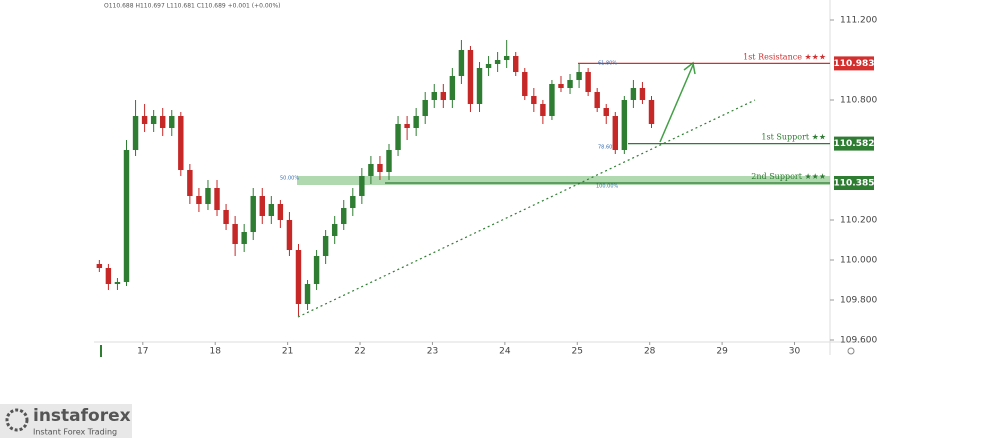 This screenshot has width=1000, height=442. Describe the element at coordinates (359, 352) in the screenshot. I see `x-tick-label: 22` at that location.